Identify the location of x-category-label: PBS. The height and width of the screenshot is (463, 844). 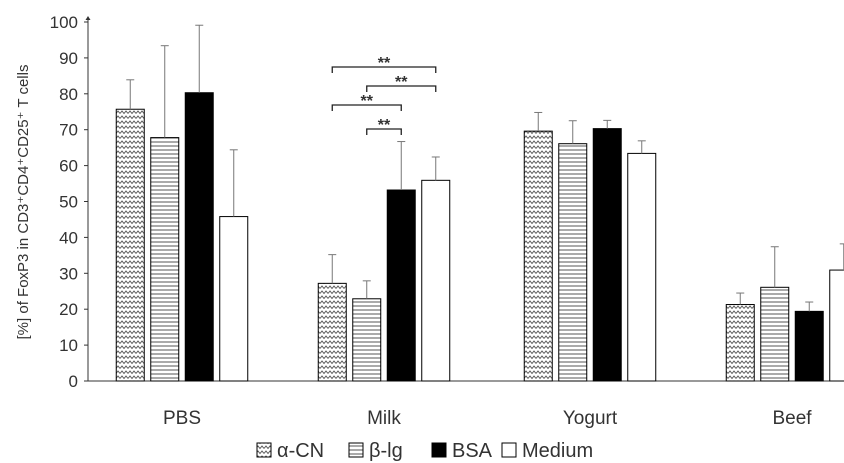
(182, 418).